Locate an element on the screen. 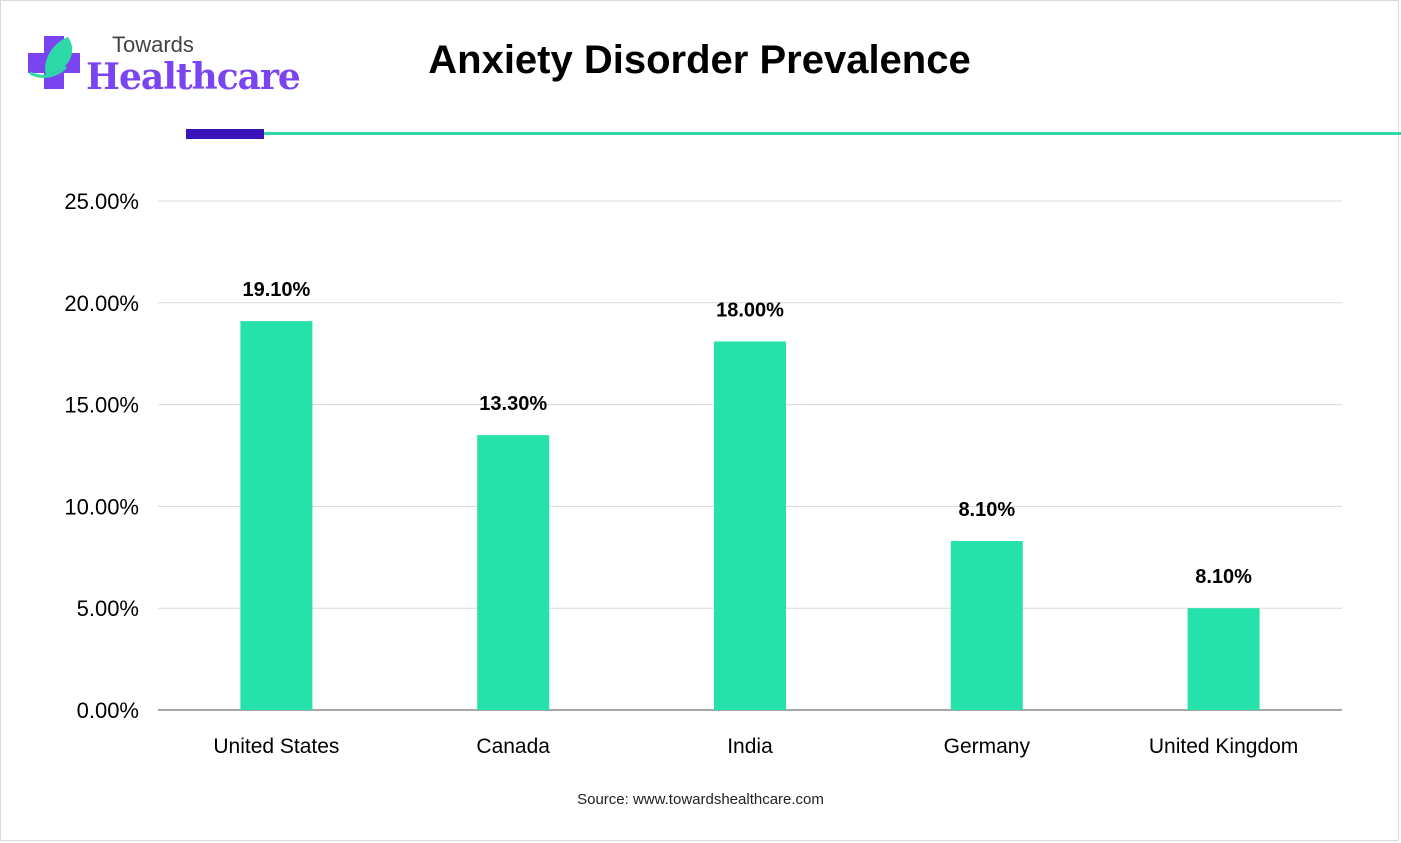 The width and height of the screenshot is (1401, 843). logo: Towards Healthcare is located at coordinates (163, 65).